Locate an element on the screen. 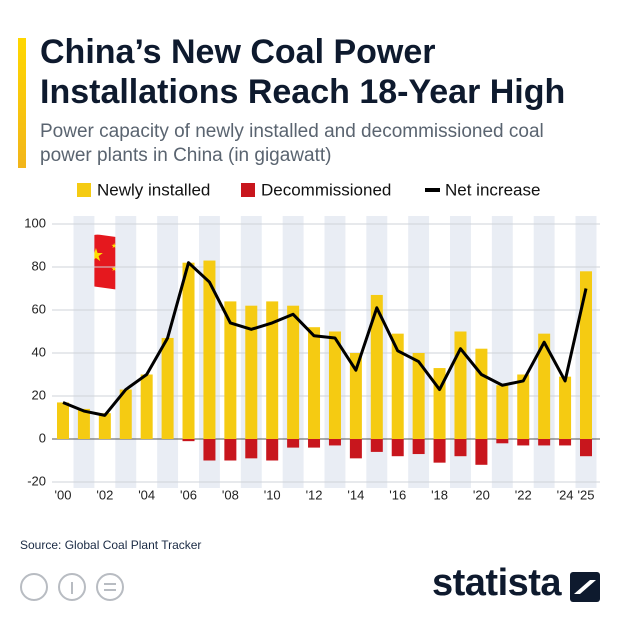 Image resolution: width=620 pixels, height=620 pixels. x-tick-label: '08 is located at coordinates (230, 494).